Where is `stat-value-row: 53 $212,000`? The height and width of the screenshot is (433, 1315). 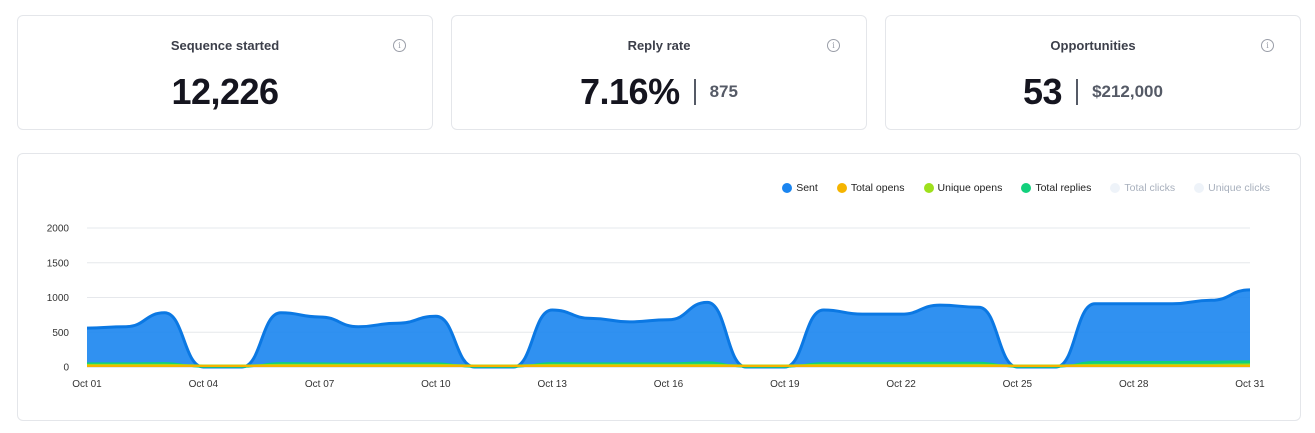
stat-value-row: 53 $212,000 is located at coordinates (1093, 92).